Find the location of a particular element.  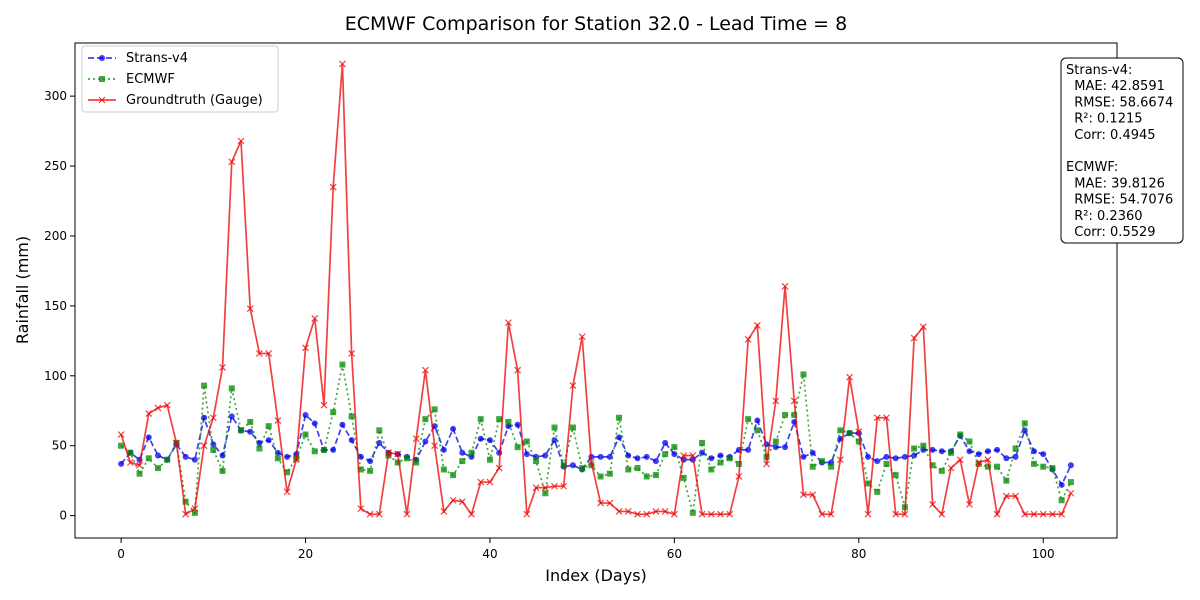

x-tick-label: 40 is located at coordinates (489, 554).